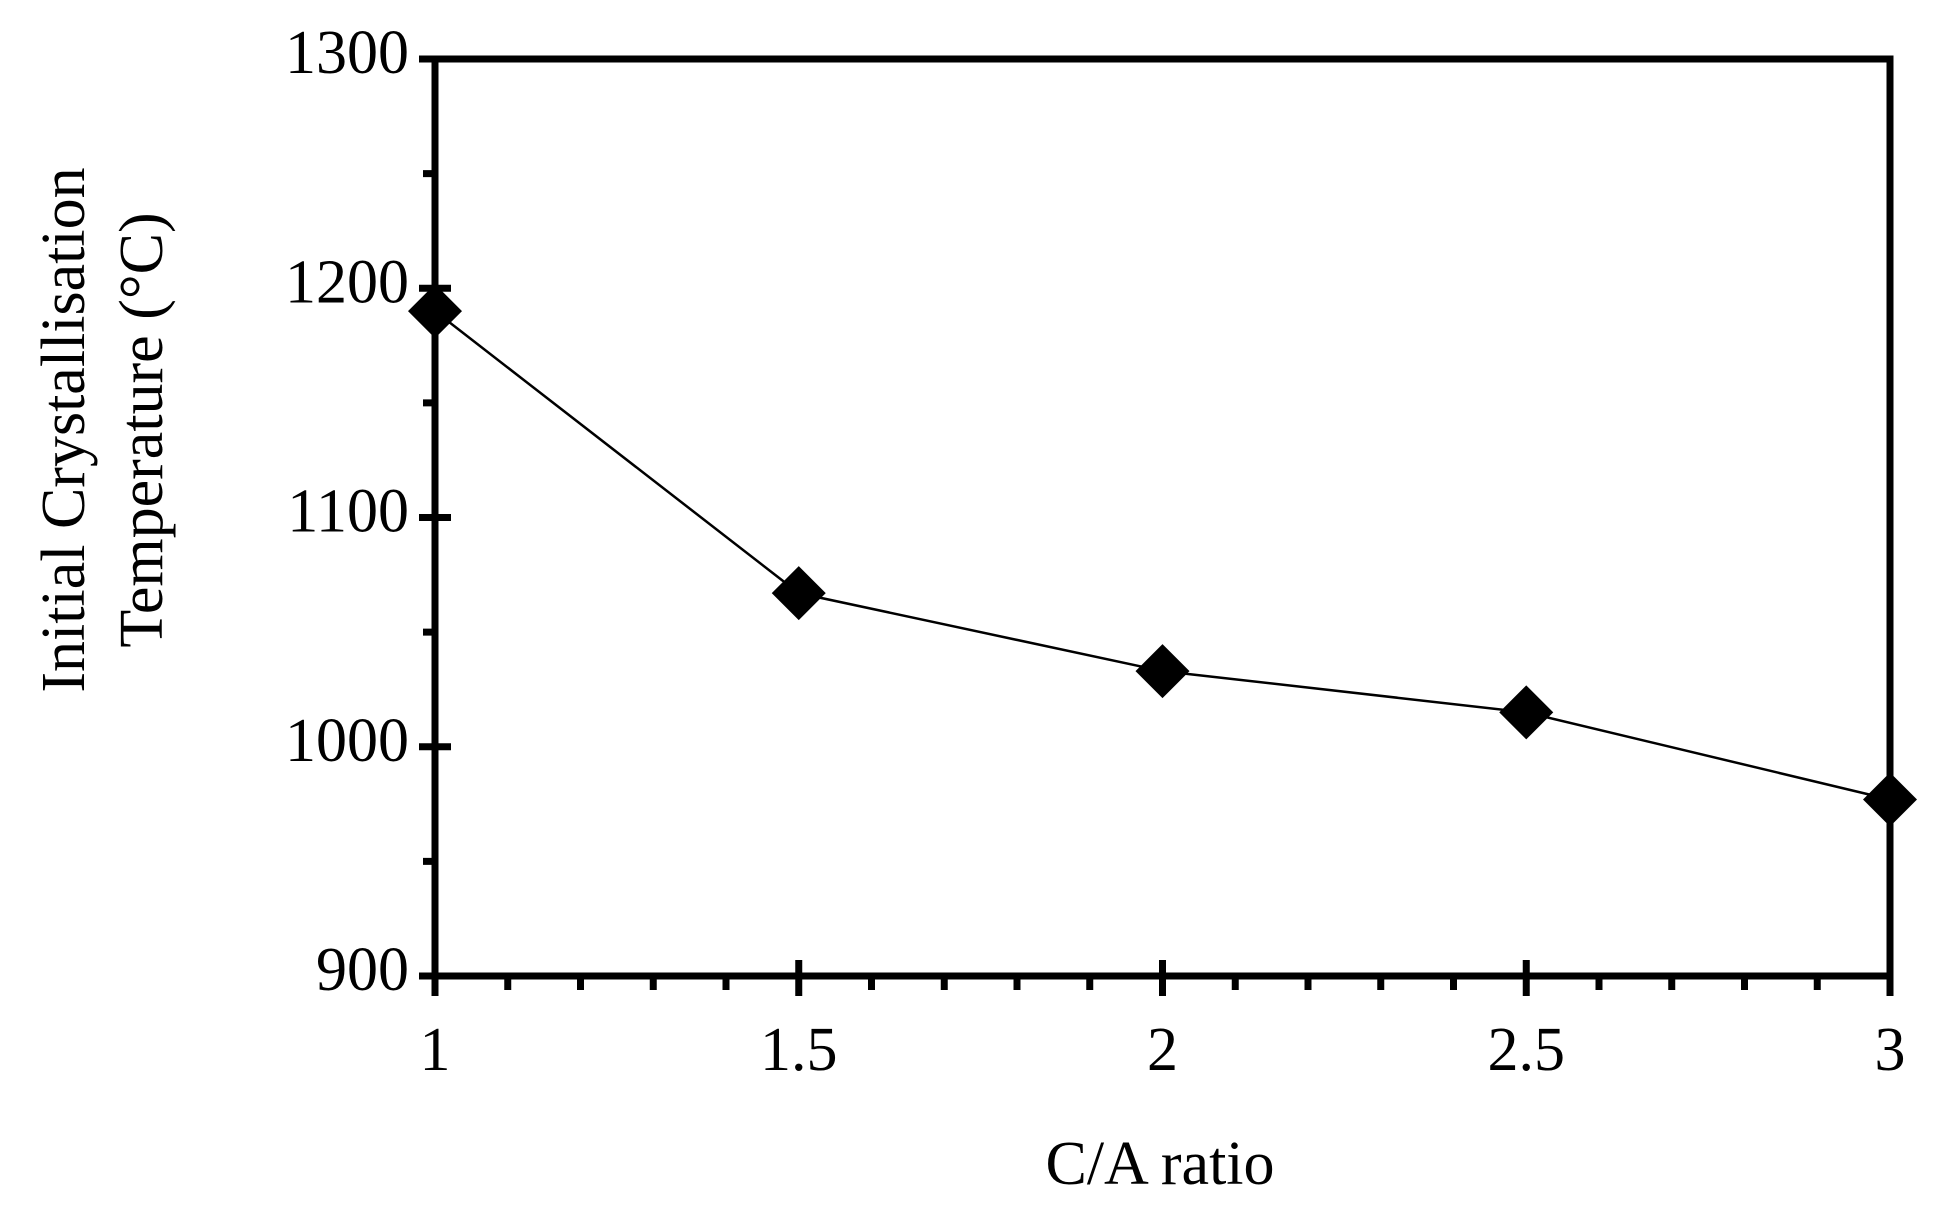  What do you see at coordinates (64, 429) in the screenshot?
I see `y-axis-label-line: Initial Crystallisation` at bounding box center [64, 429].